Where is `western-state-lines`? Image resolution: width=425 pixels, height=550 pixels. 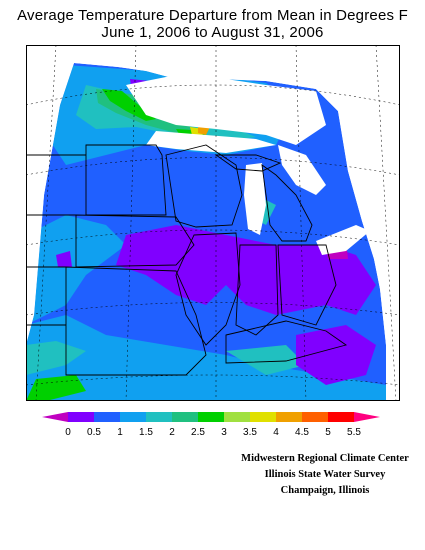 western-state-lines is located at coordinates (56, 240).